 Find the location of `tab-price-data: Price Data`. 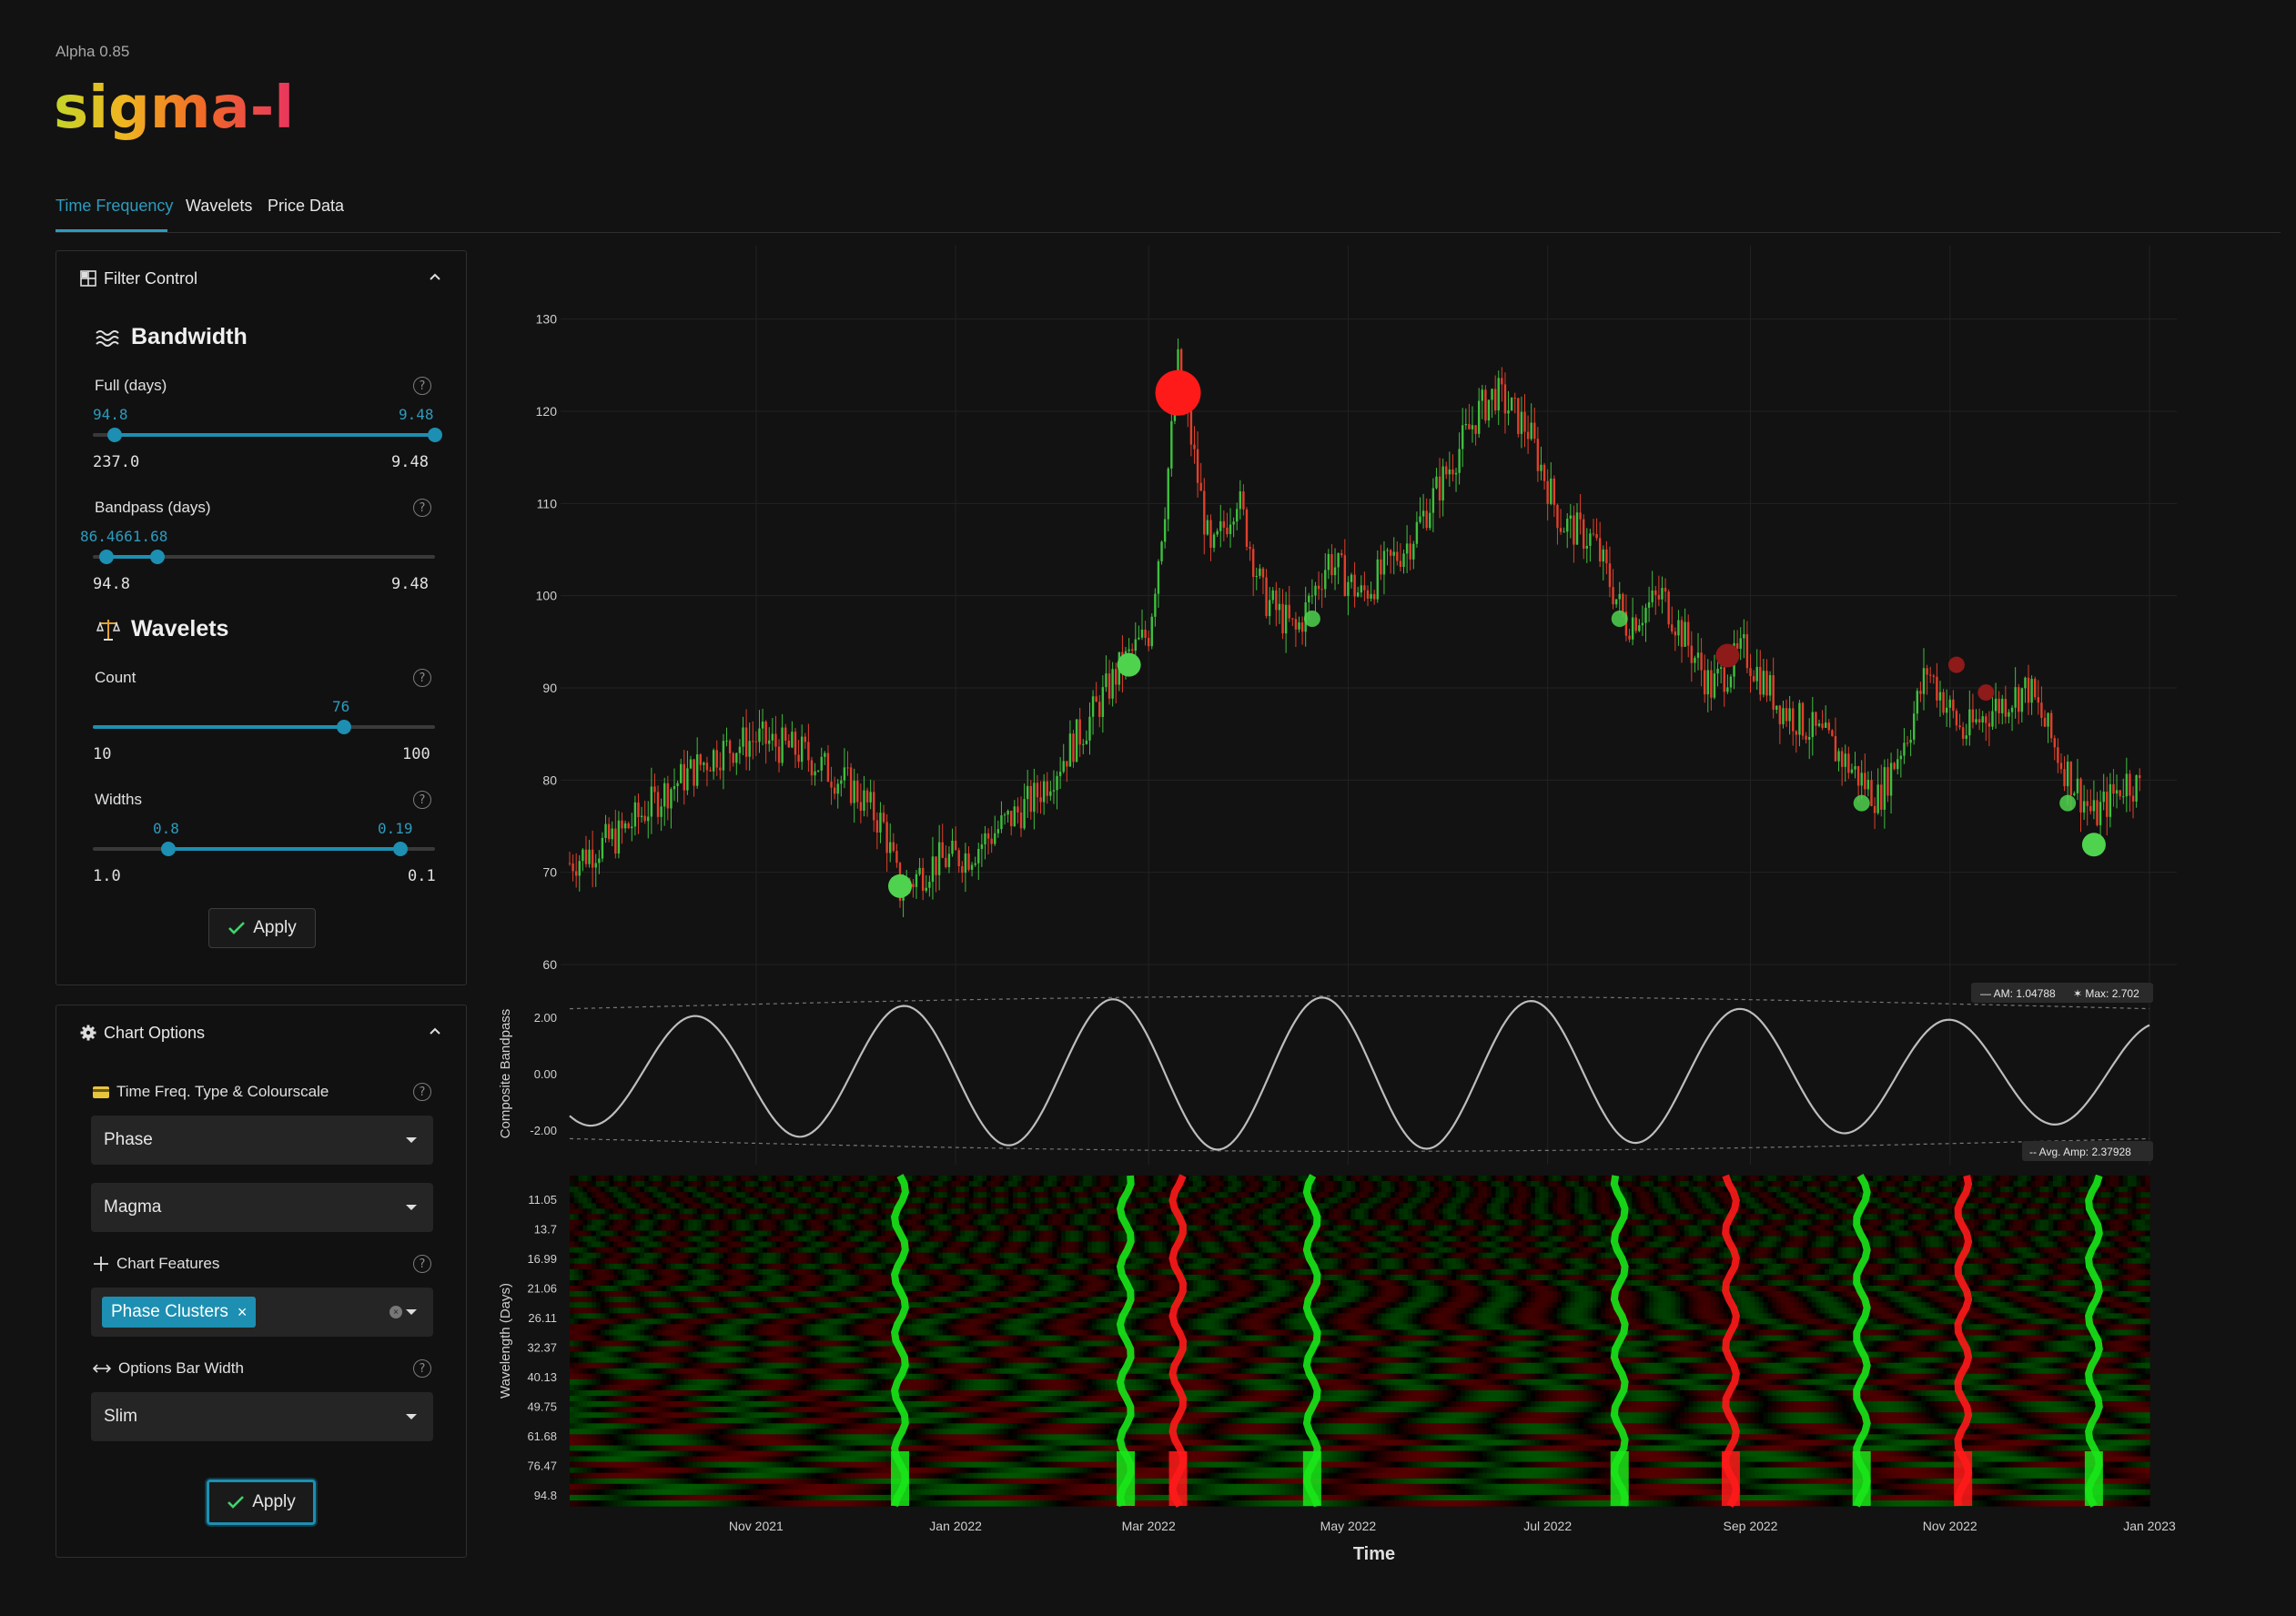

tab-price-data: Price Data is located at coordinates (306, 207).